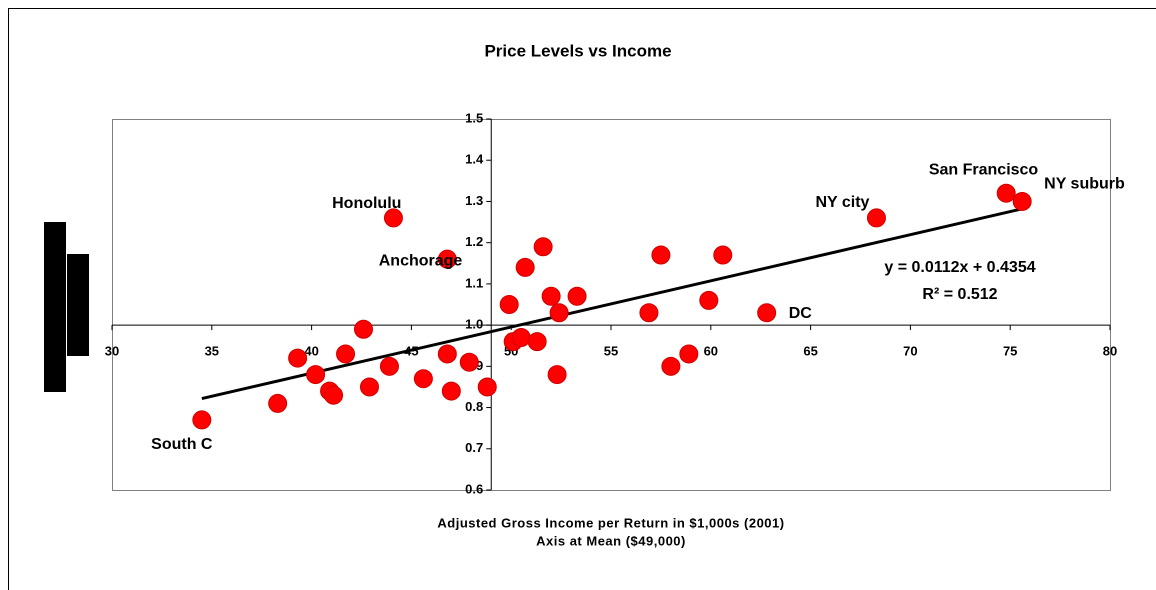  I want to click on x-axis-subtitle: Axis at Mean ($49,000), so click(611, 540).